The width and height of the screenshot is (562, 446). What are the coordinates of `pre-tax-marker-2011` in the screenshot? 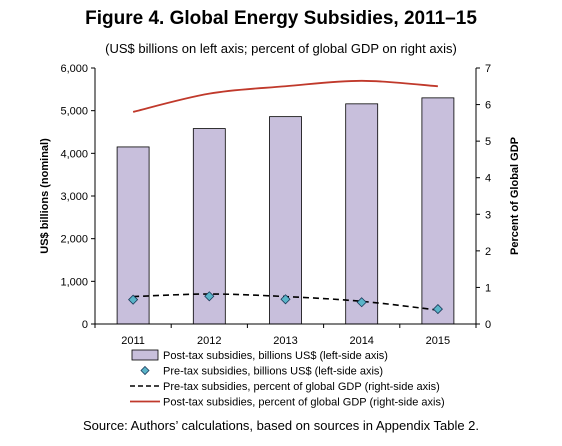 It's located at (133, 299).